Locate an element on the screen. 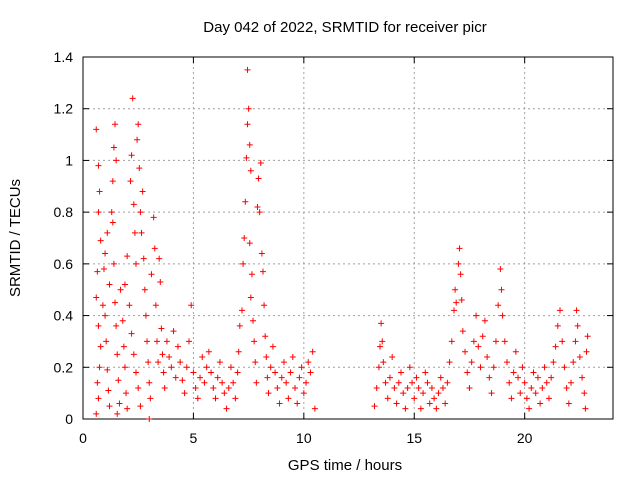 The image size is (640, 480). y-tick-label: 1.4 is located at coordinates (64, 57).